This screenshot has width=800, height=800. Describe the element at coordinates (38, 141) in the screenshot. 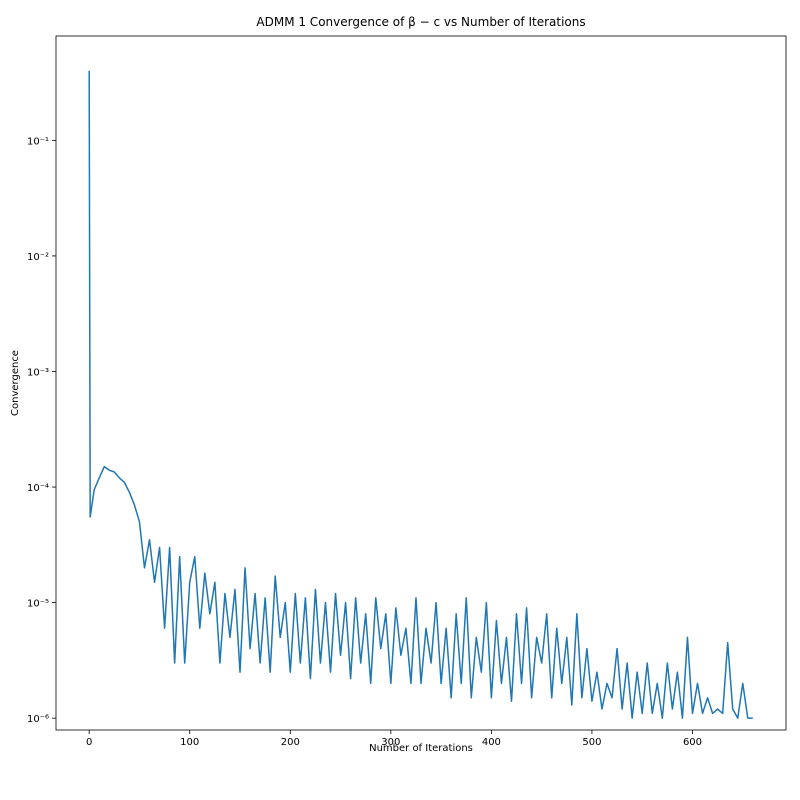

I see `y-tick-label: 10⁻¹` at that location.